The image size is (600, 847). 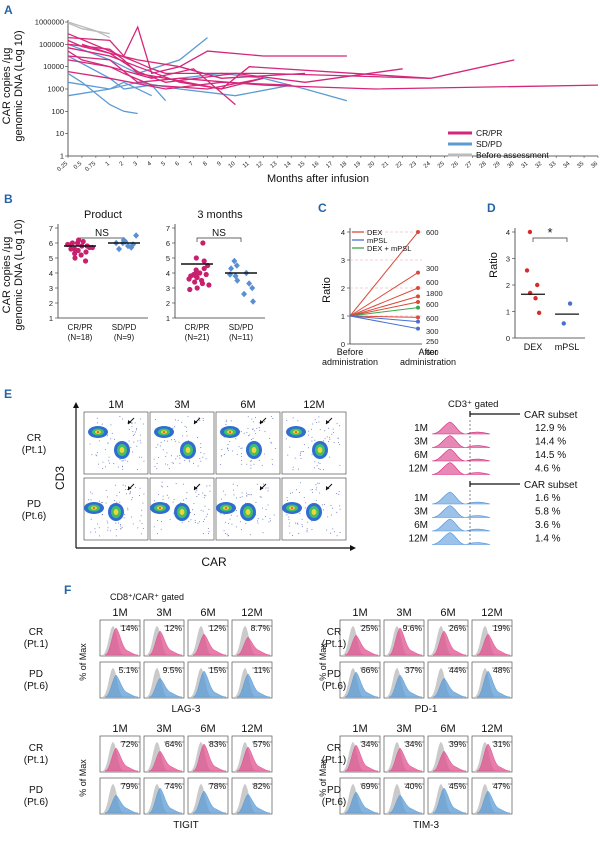 I want to click on panel-c-dose-label: 1800, so click(x=434, y=293).